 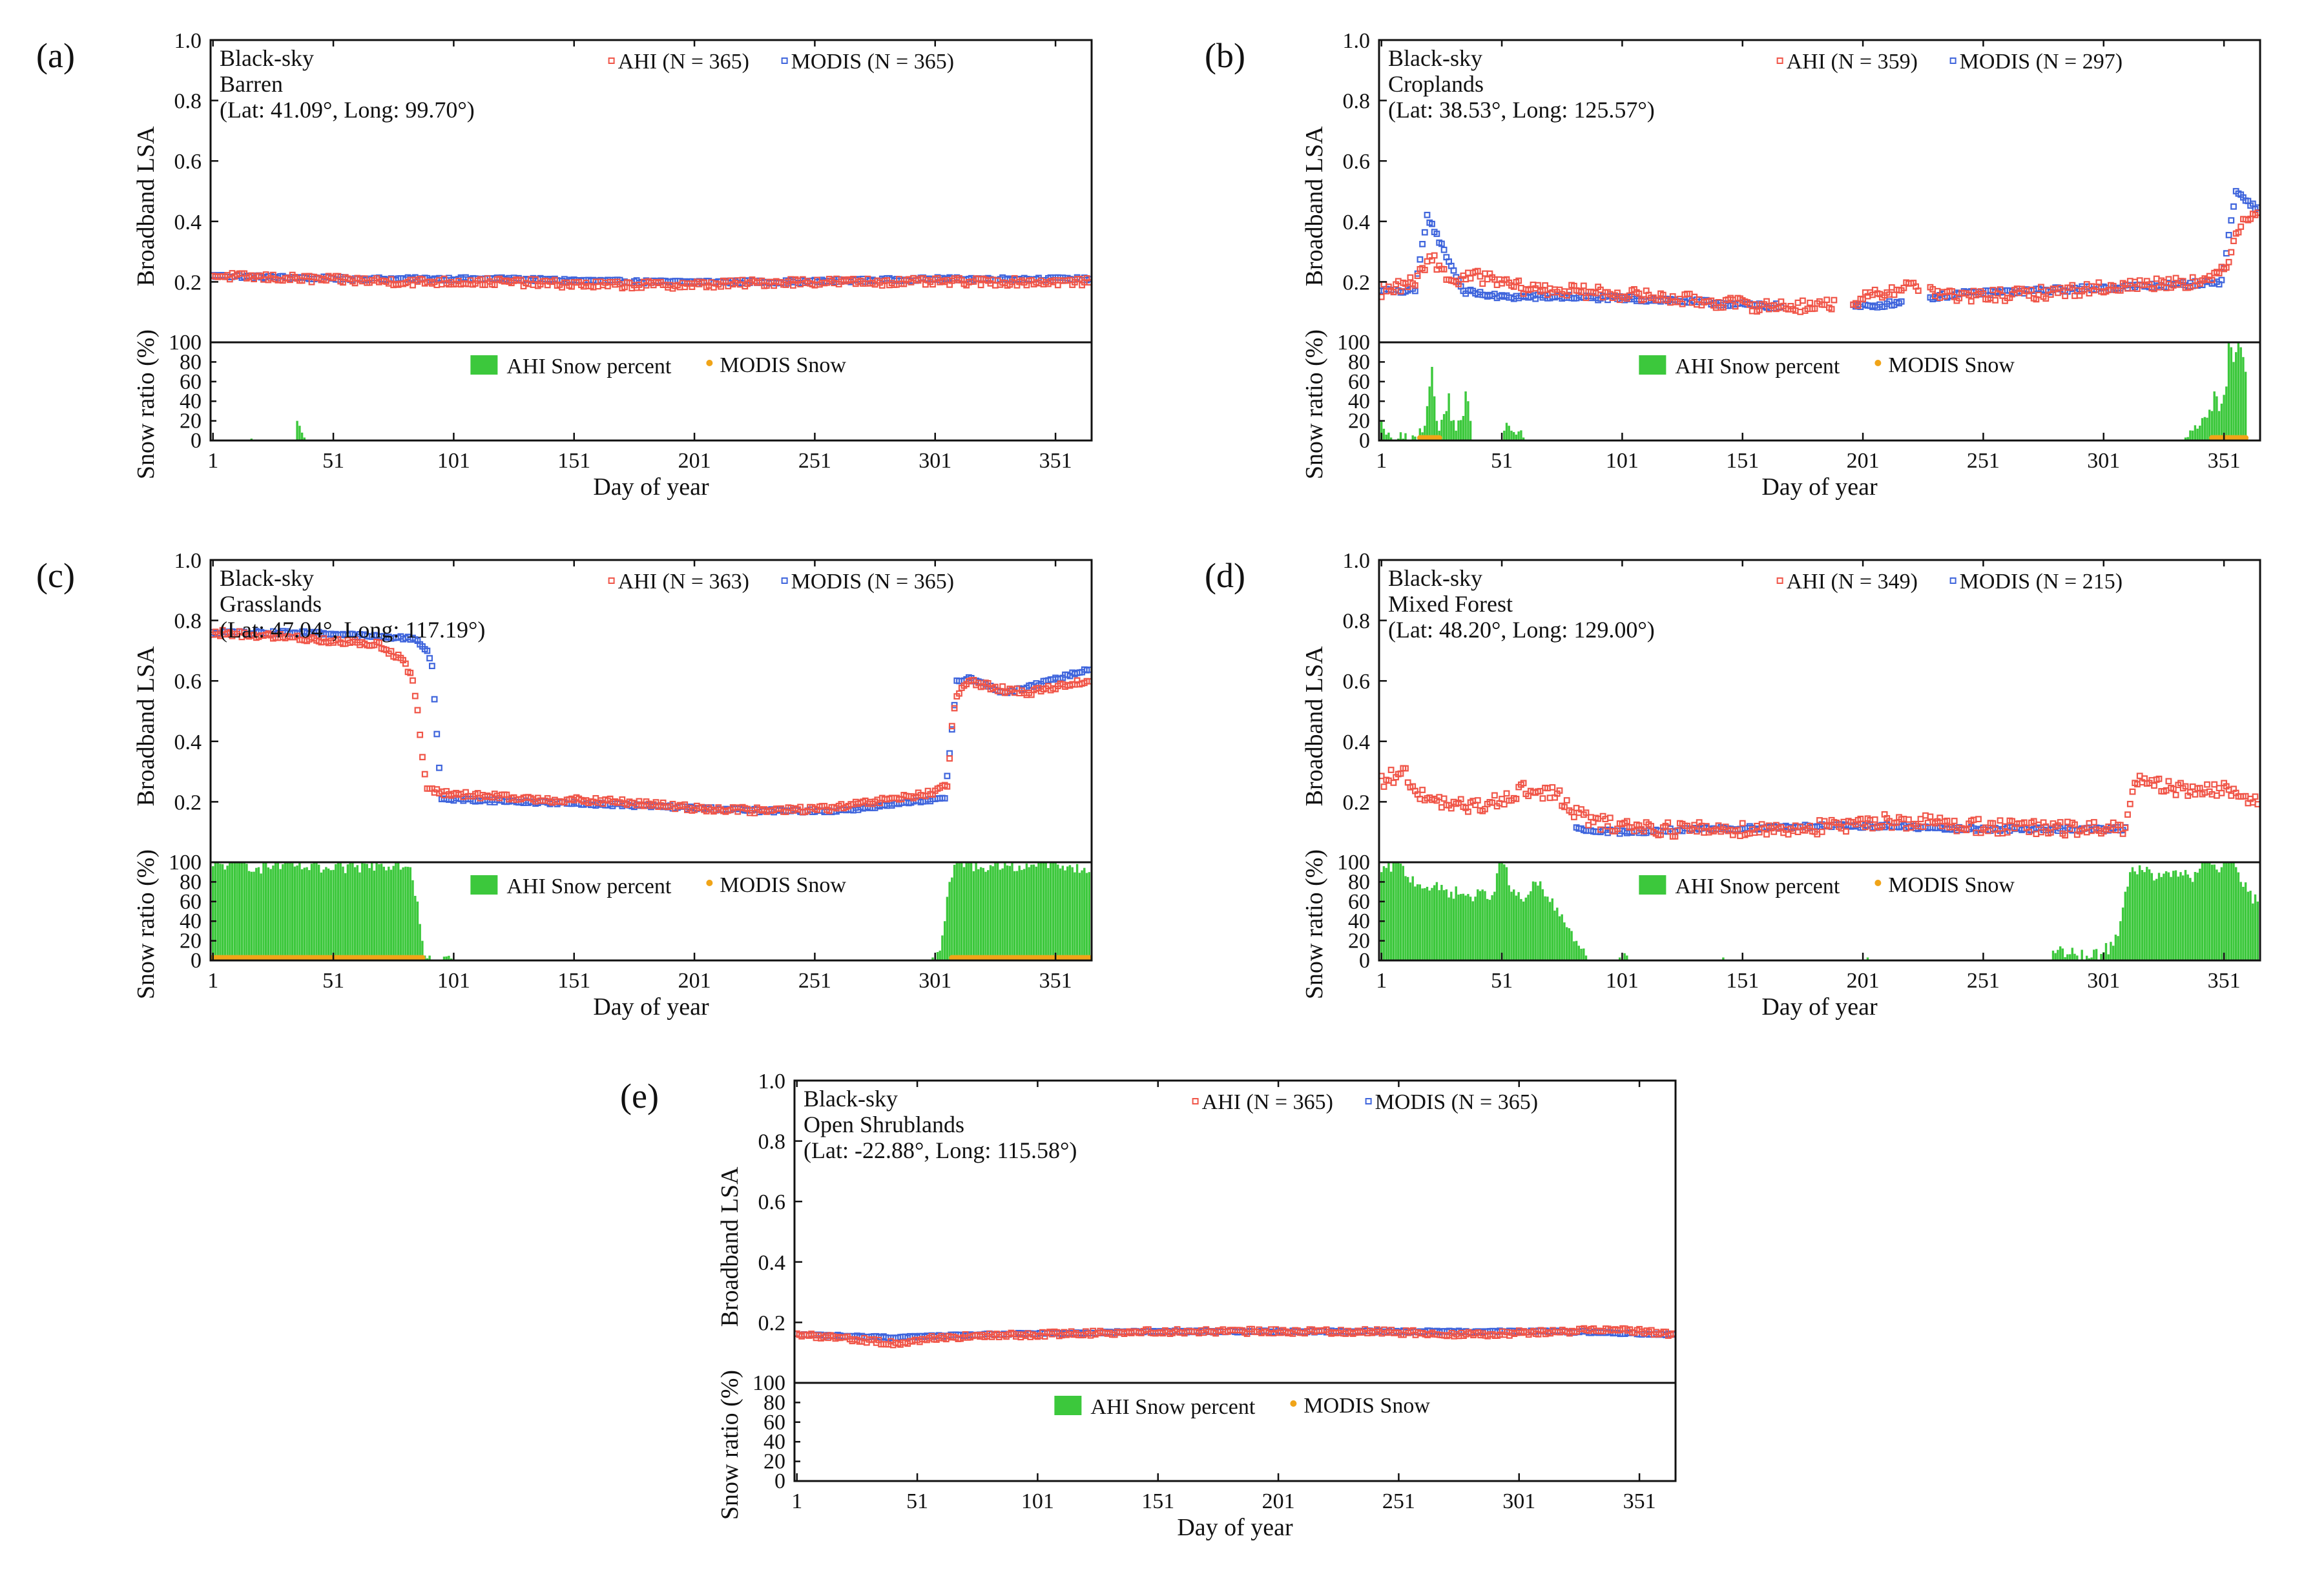 What do you see at coordinates (1382, 981) in the screenshot?
I see `x-tick-label: 1` at bounding box center [1382, 981].